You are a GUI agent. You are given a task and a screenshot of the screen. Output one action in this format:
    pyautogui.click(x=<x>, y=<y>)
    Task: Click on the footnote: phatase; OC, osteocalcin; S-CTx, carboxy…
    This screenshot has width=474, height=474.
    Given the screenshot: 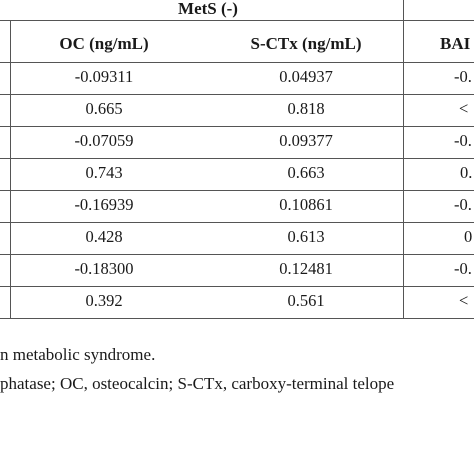 What is the action you would take?
    pyautogui.click(x=197, y=383)
    